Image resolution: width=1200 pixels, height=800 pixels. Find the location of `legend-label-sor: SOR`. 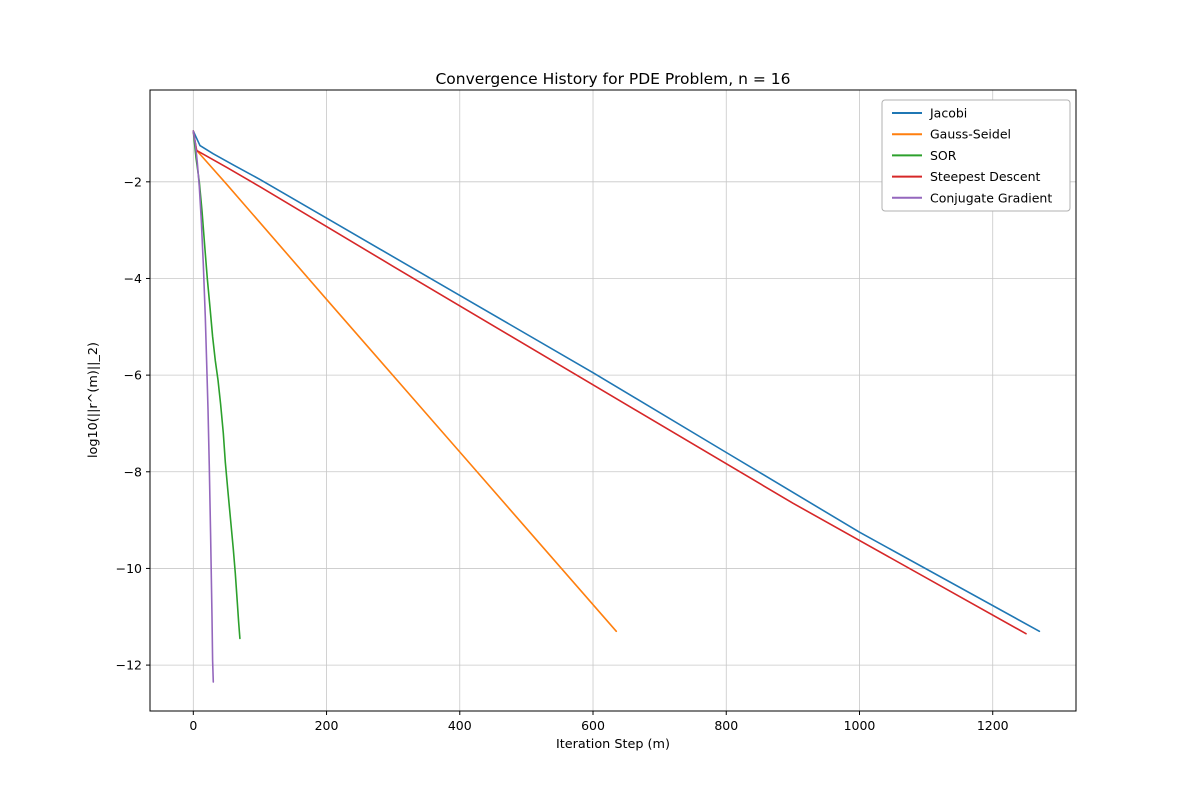

legend-label-sor: SOR is located at coordinates (943, 155).